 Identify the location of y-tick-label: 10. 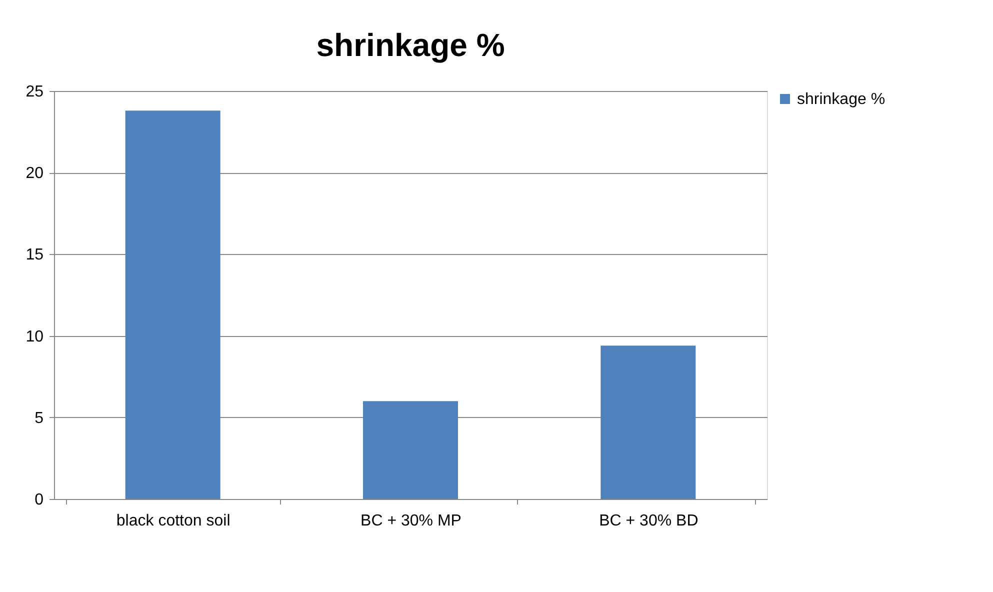
(35, 337).